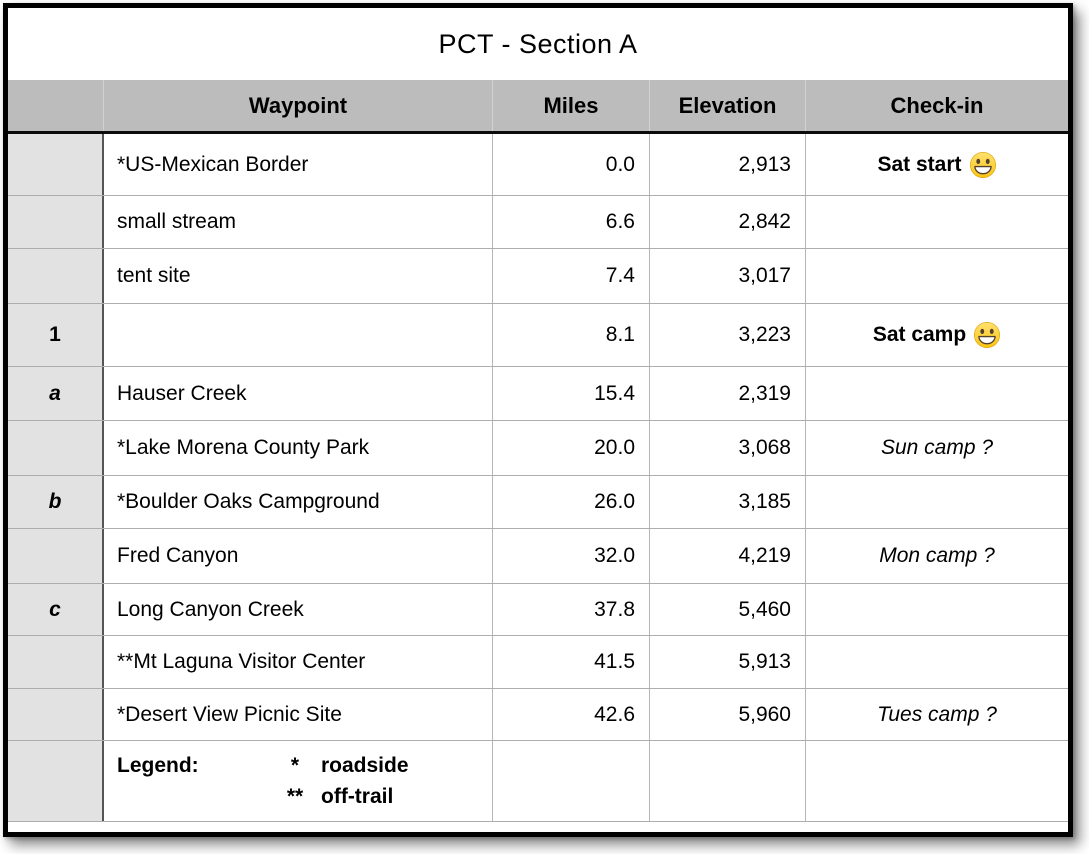 Image resolution: width=1089 pixels, height=854 pixels. Describe the element at coordinates (728, 781) in the screenshot. I see `elevation-cell` at that location.